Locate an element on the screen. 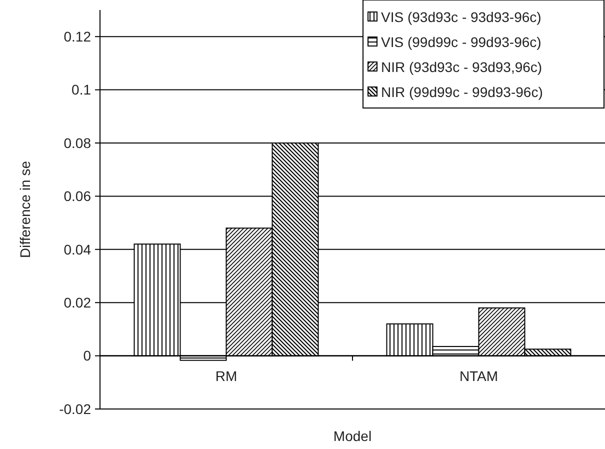 The image size is (605, 449). y-tick-label: 0.12 is located at coordinates (78, 36).